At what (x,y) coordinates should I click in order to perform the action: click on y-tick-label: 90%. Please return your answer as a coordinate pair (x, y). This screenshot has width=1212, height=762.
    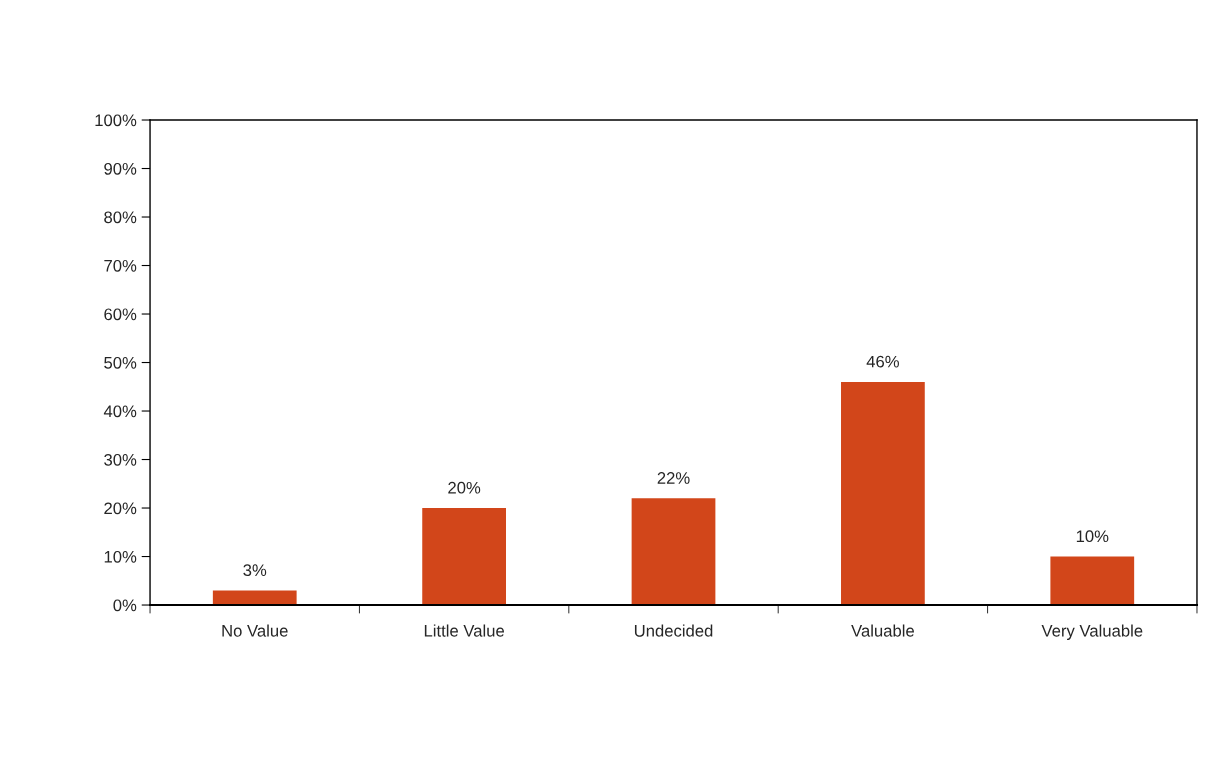
    Looking at the image, I should click on (120, 168).